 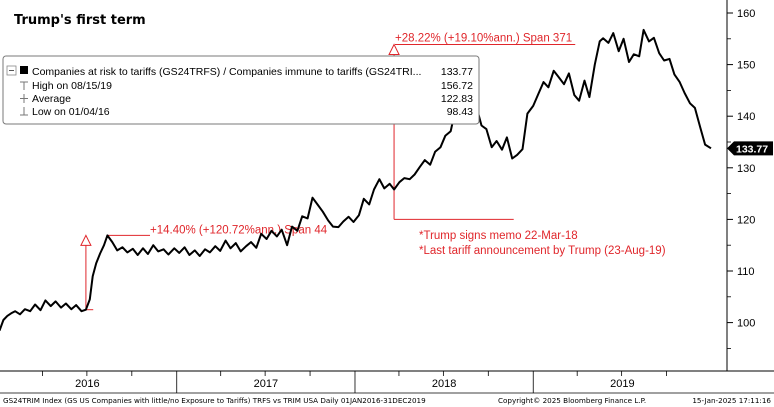 I want to click on low-marker-icon, so click(x=24, y=111).